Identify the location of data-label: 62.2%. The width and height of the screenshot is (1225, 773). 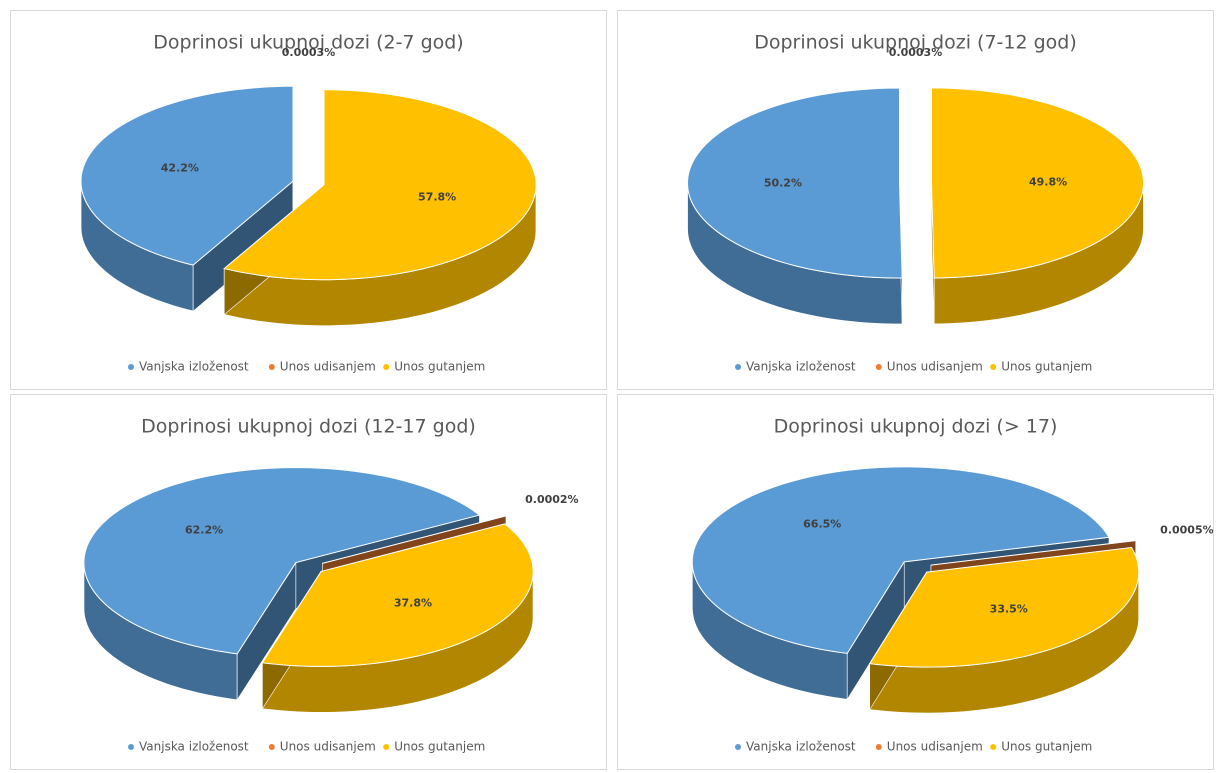
(204, 529).